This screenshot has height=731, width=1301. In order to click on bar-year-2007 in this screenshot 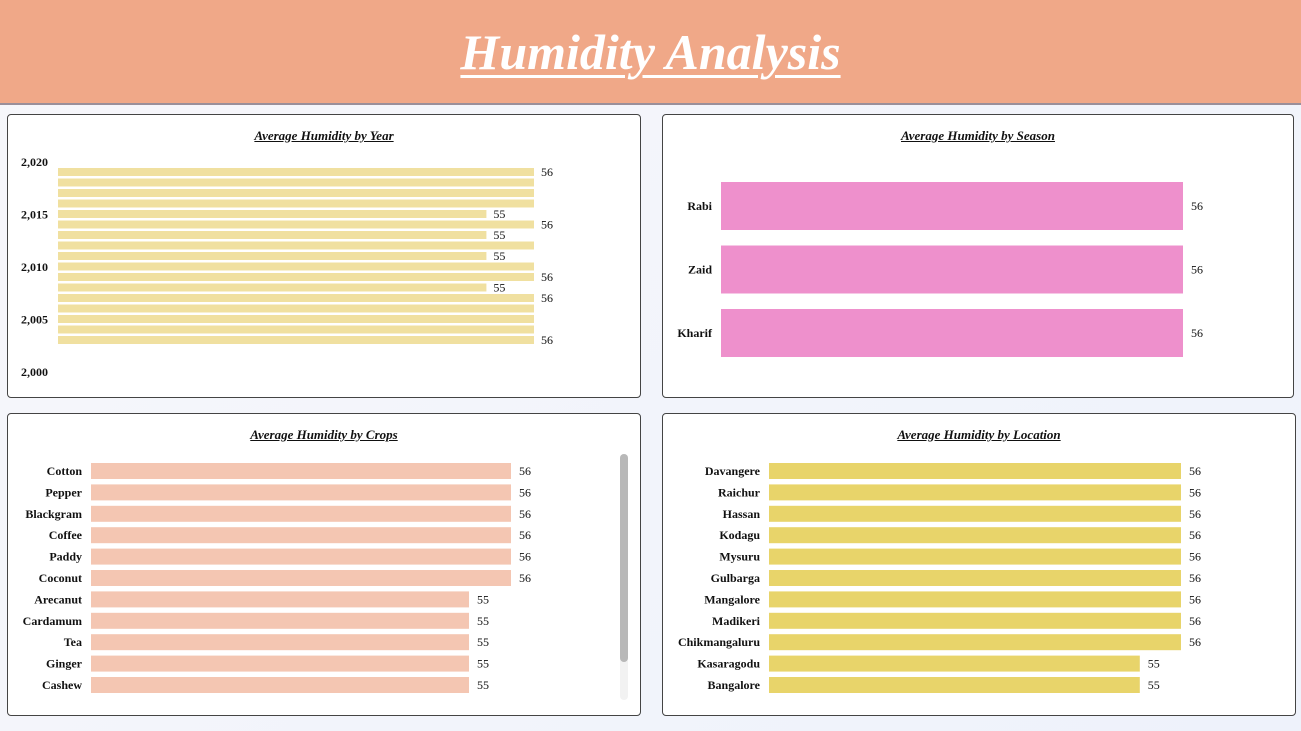, I will do `click(296, 308)`.